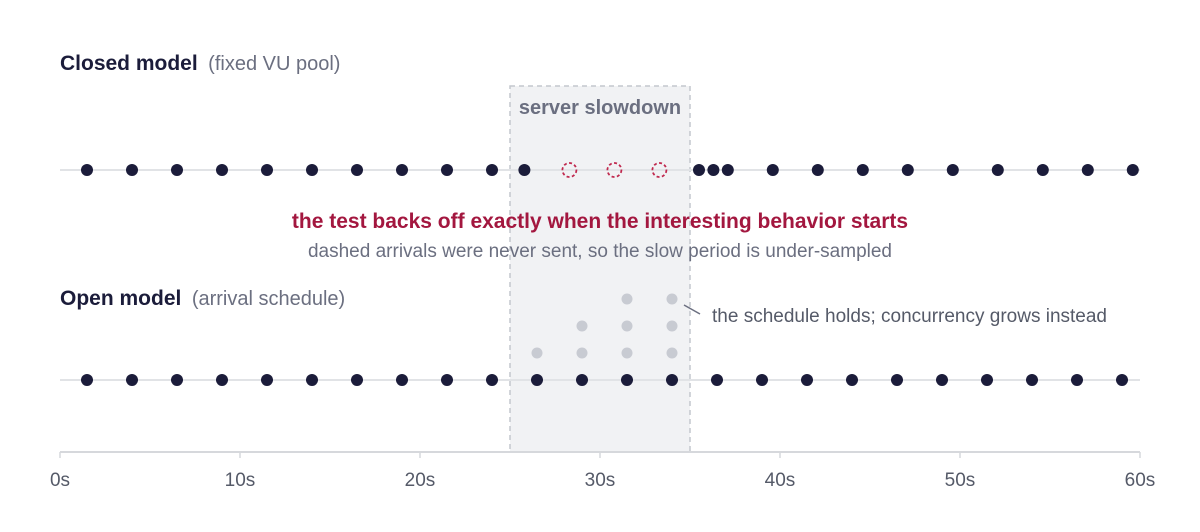 Image resolution: width=1200 pixels, height=532 pixels. Describe the element at coordinates (1140, 480) in the screenshot. I see `axis-tick-label: 60s` at that location.